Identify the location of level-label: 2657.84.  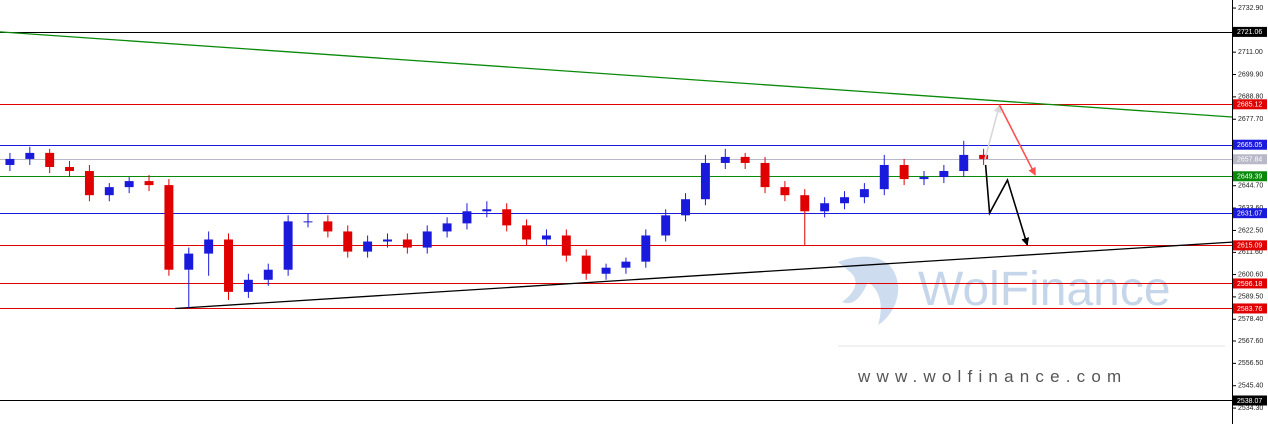
(1249, 160).